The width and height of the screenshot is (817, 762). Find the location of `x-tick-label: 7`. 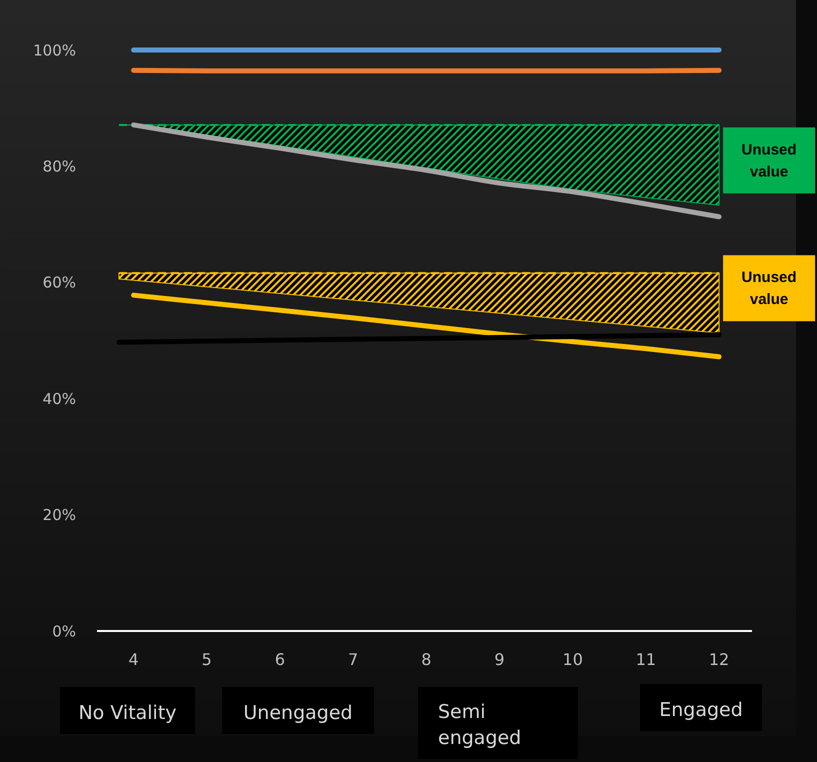

x-tick-label: 7 is located at coordinates (353, 659).